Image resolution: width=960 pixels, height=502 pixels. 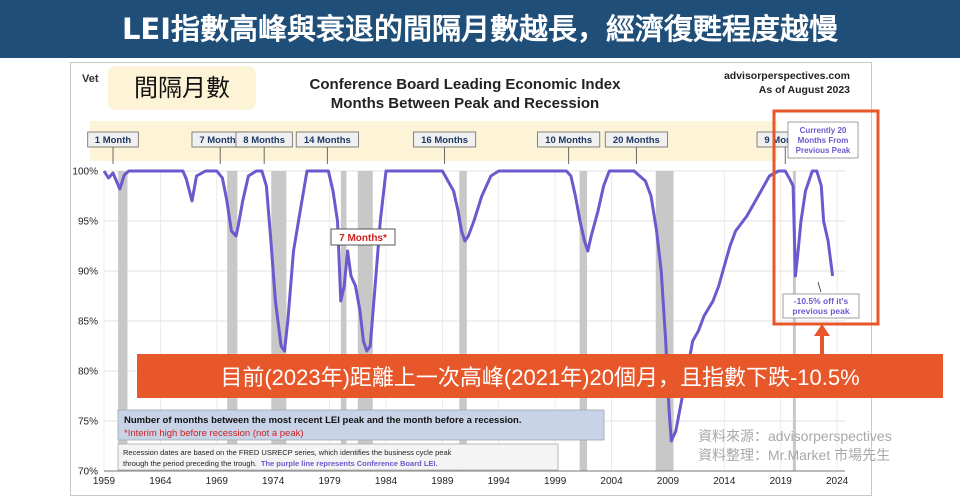 I want to click on source-name: advisorperspectives.com, so click(x=787, y=76).